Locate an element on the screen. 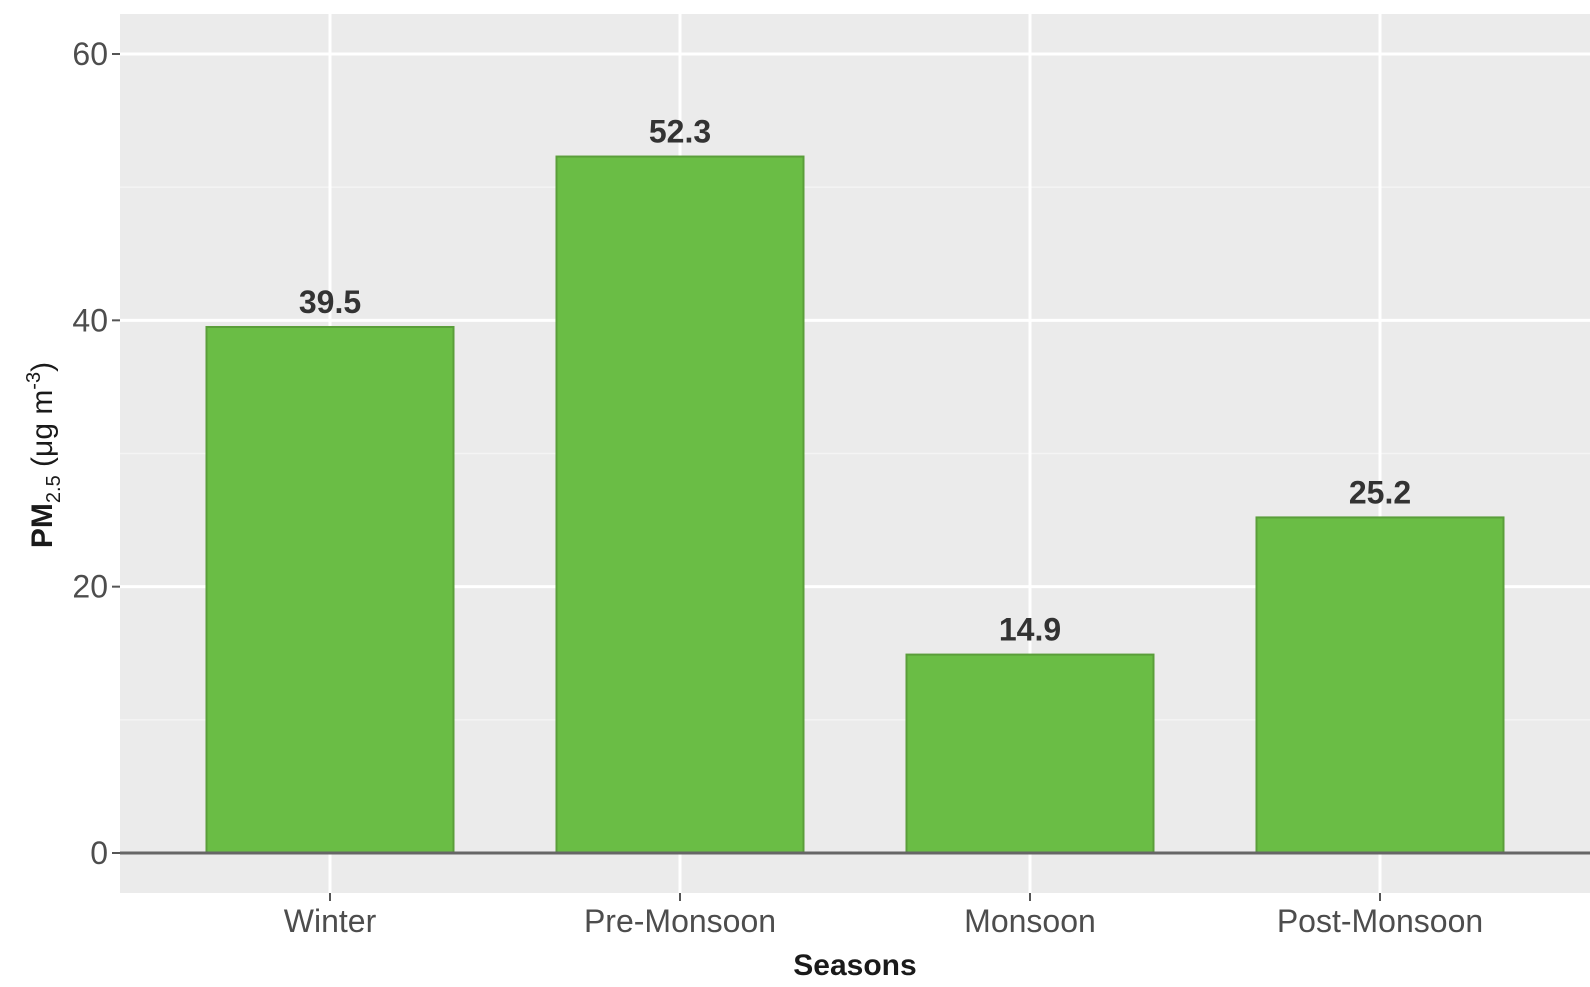 The height and width of the screenshot is (987, 1590). x-tick-label: Post-Monsoon is located at coordinates (1380, 921).